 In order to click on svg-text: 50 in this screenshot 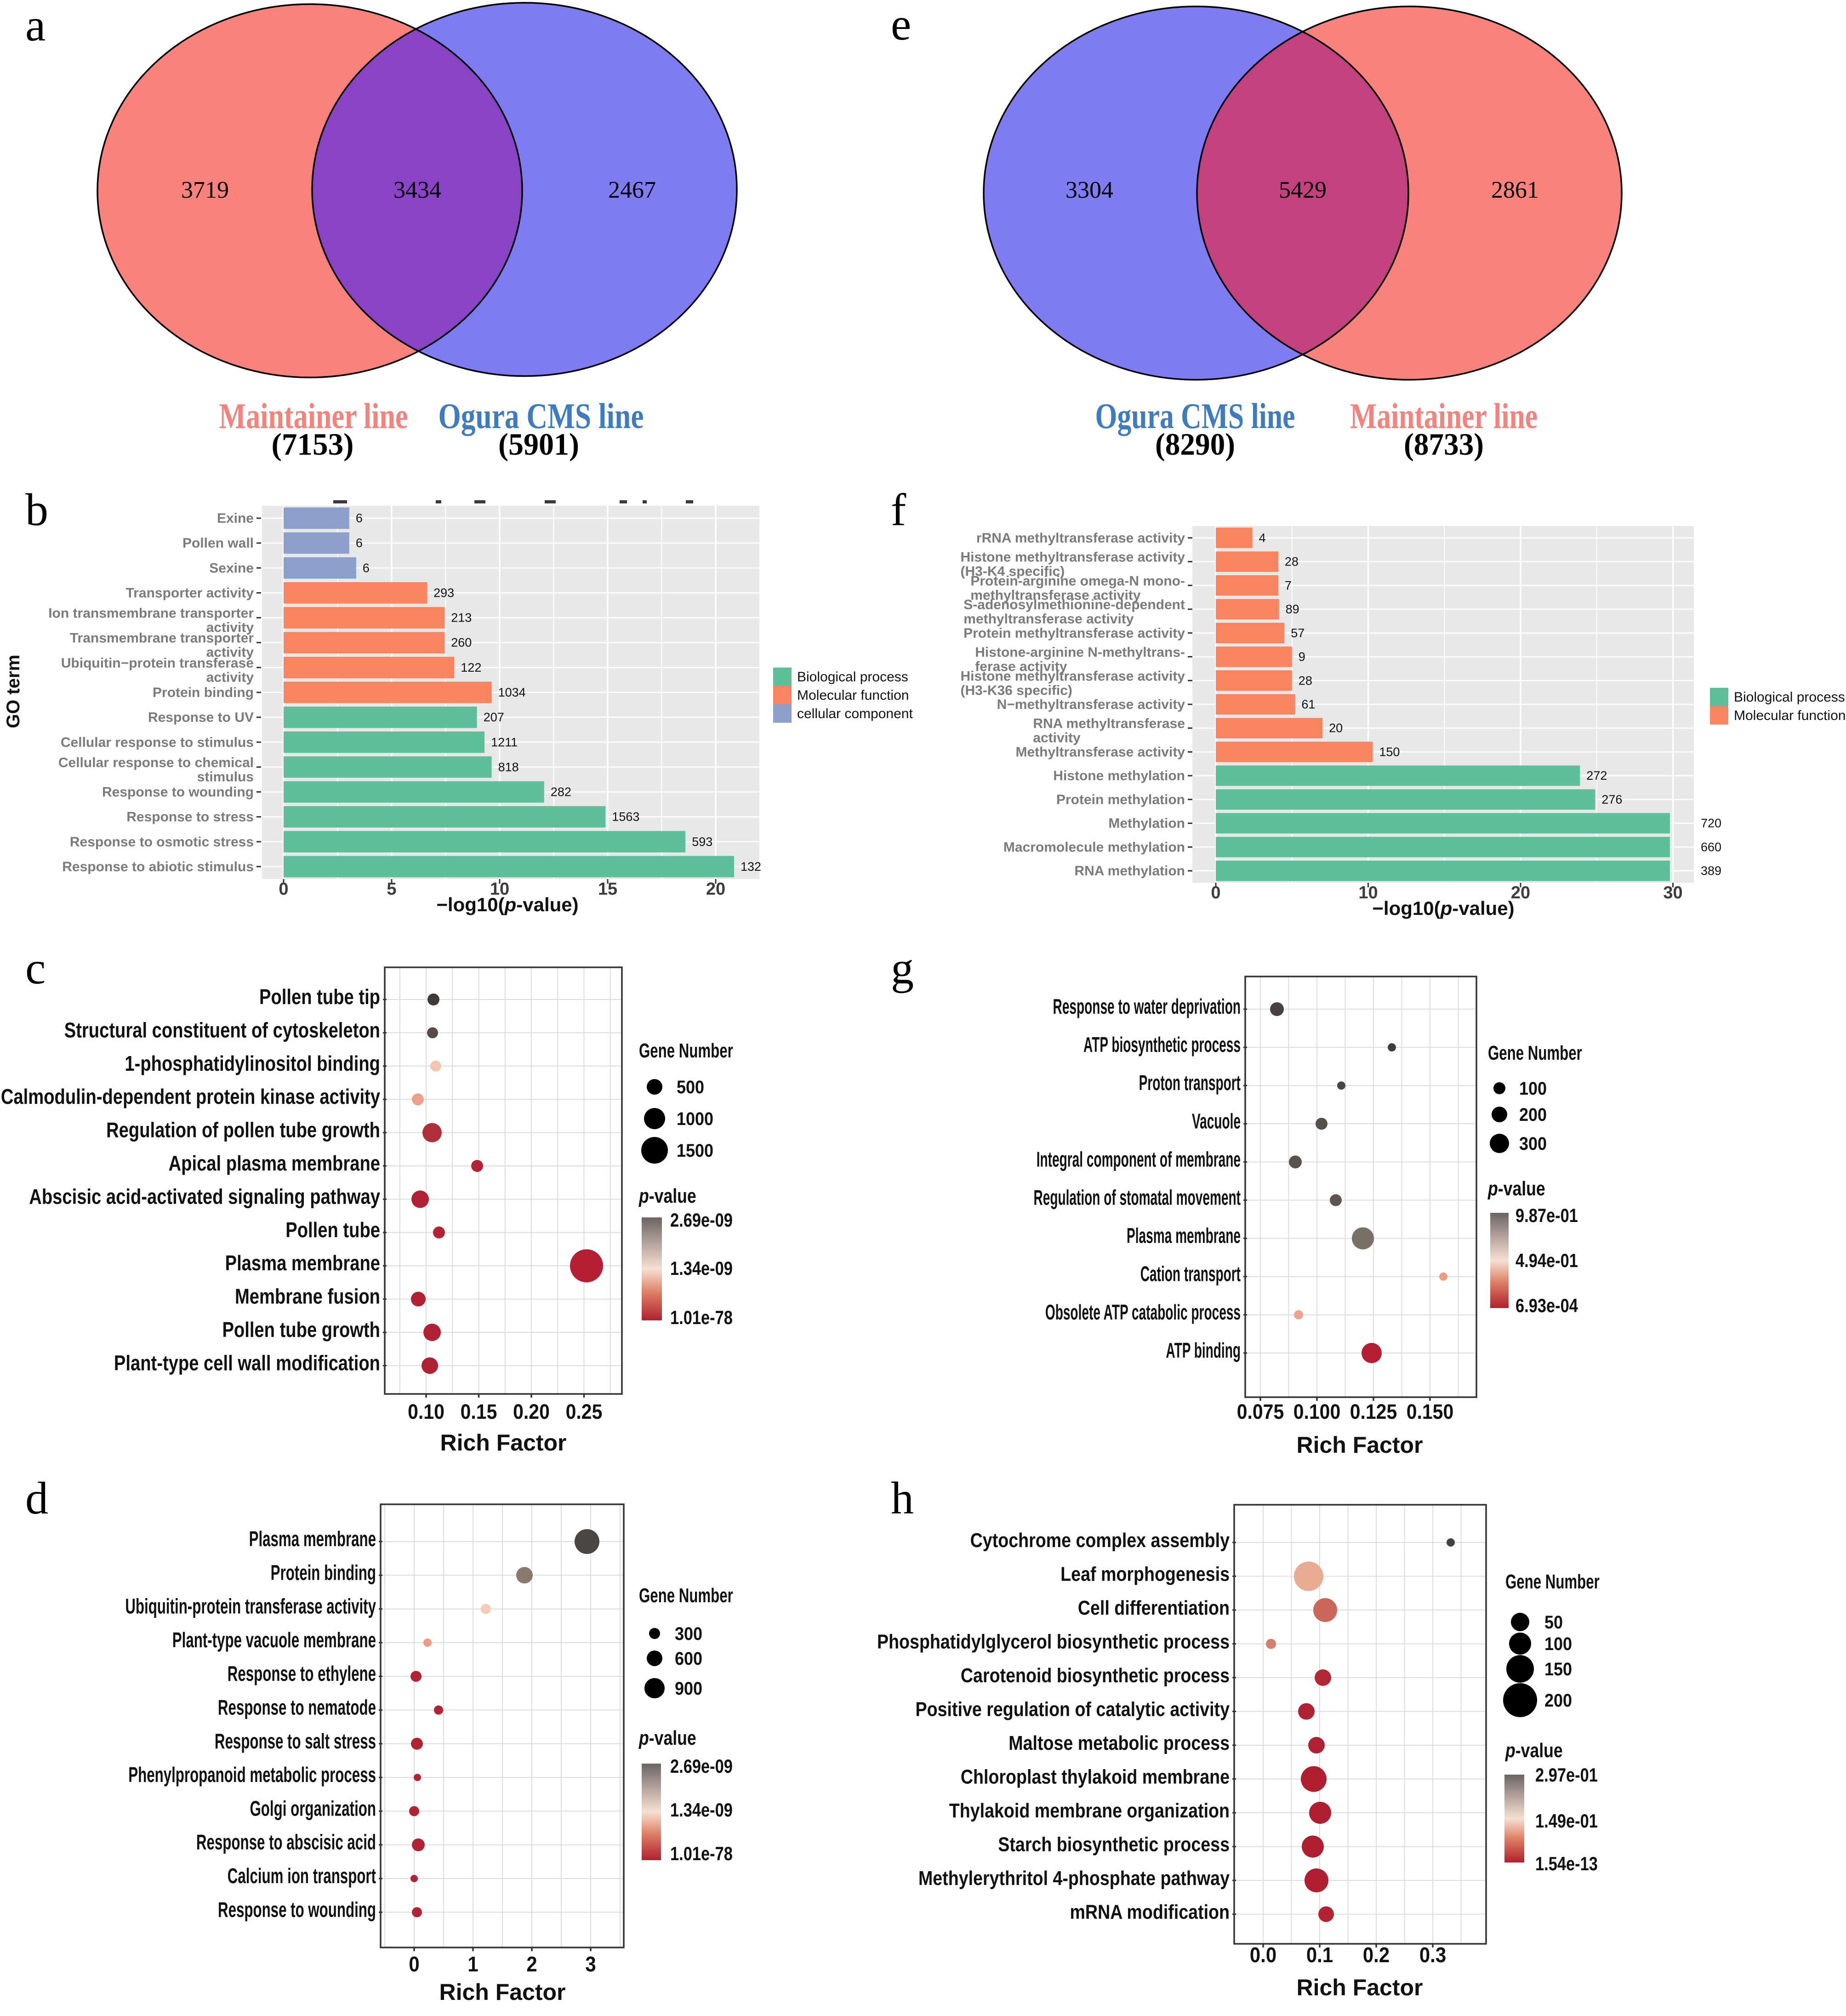, I will do `click(1553, 1623)`.